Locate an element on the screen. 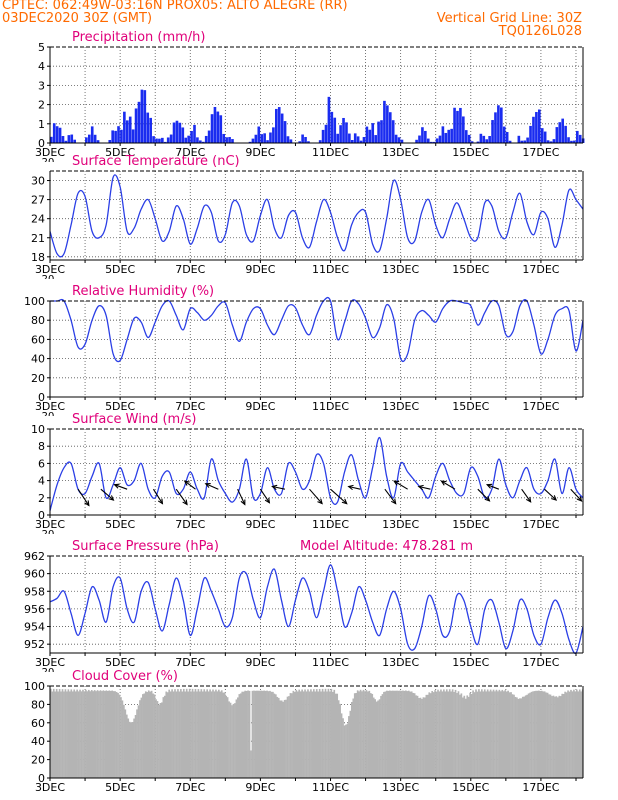  x-tick-label: 13DEC is located at coordinates (400, 524).